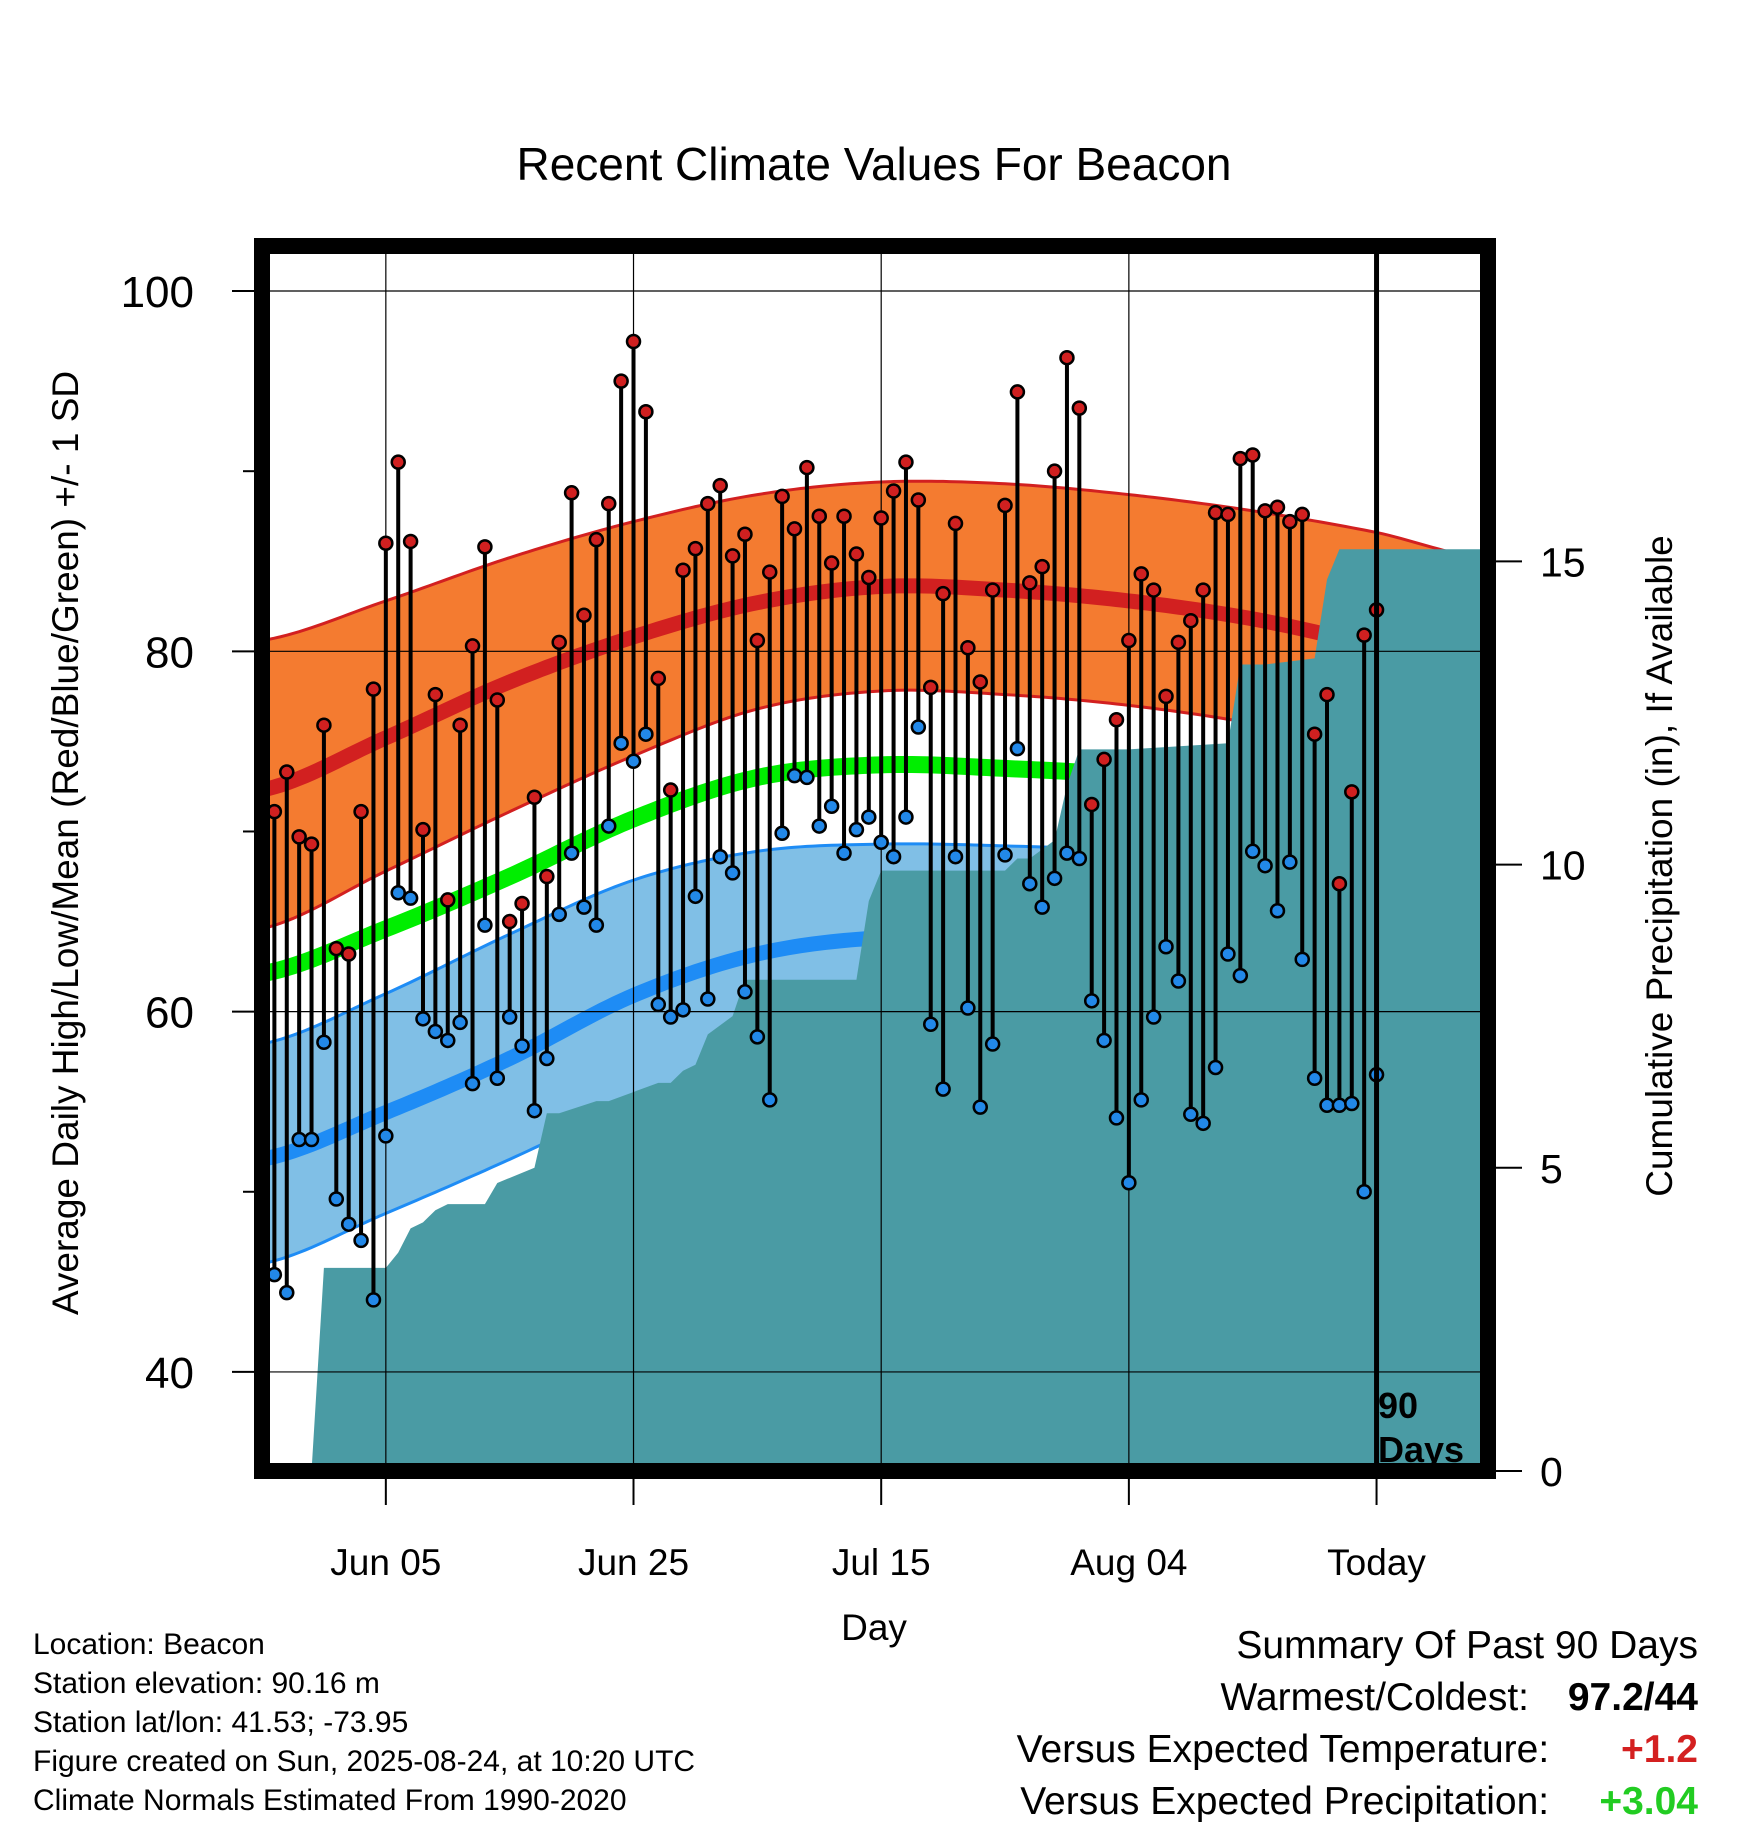  What do you see at coordinates (1467, 1645) in the screenshot?
I see `summary-heading: Summary Of Past 90 Days` at bounding box center [1467, 1645].